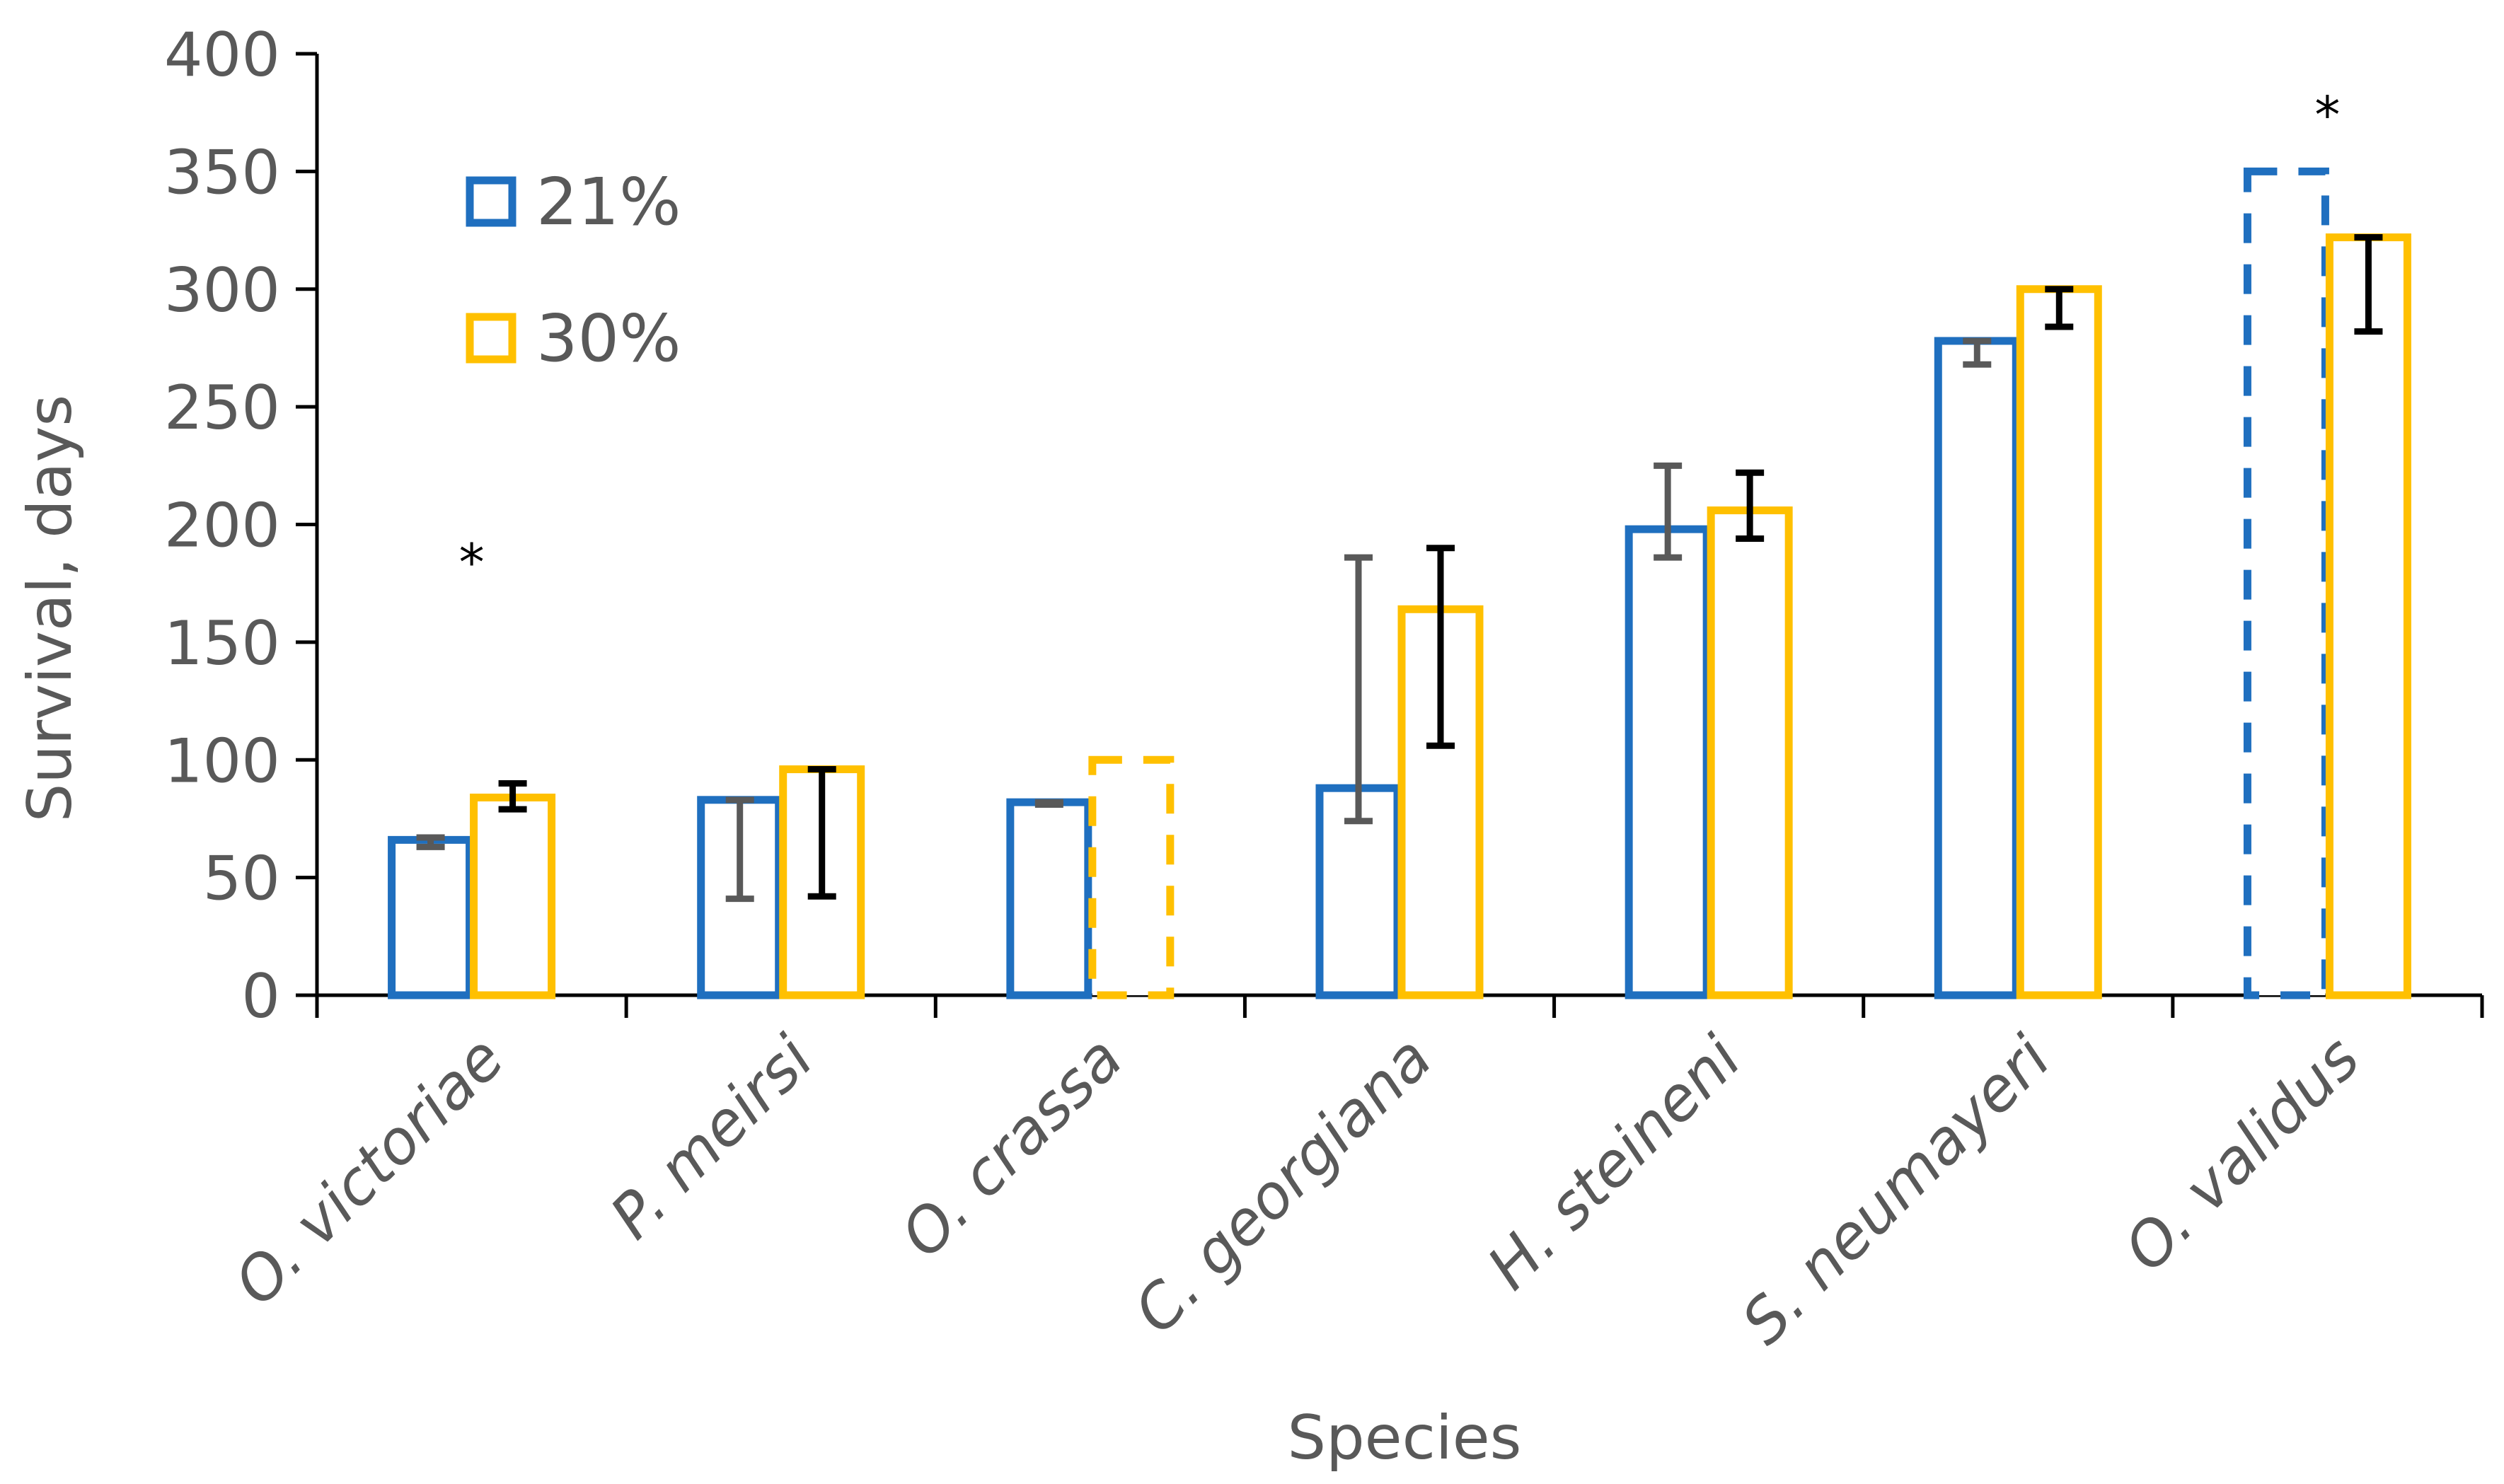 This screenshot has height=1484, width=2504. I want to click on y-tick-label: 250, so click(222, 409).